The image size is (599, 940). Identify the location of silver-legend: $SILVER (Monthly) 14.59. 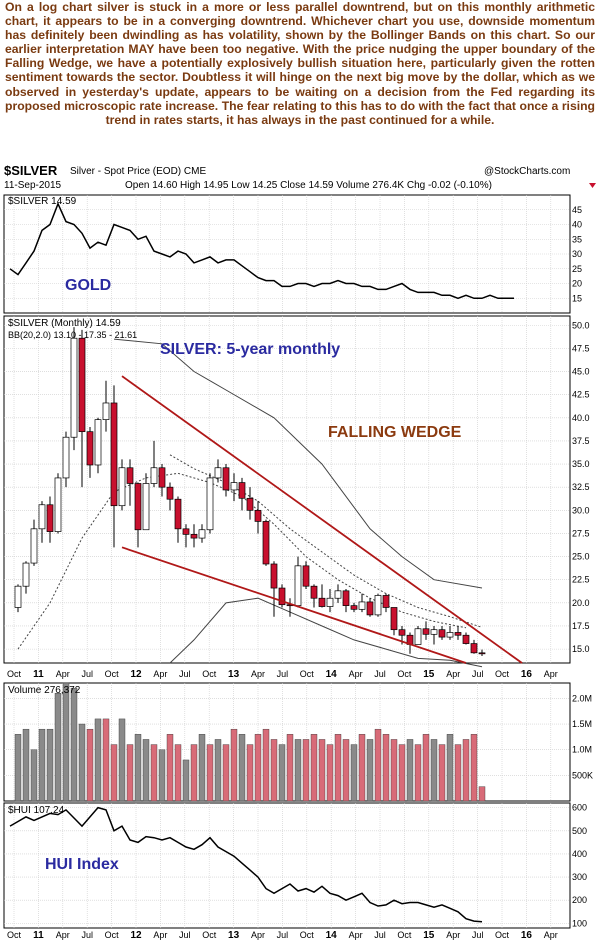
(64, 323).